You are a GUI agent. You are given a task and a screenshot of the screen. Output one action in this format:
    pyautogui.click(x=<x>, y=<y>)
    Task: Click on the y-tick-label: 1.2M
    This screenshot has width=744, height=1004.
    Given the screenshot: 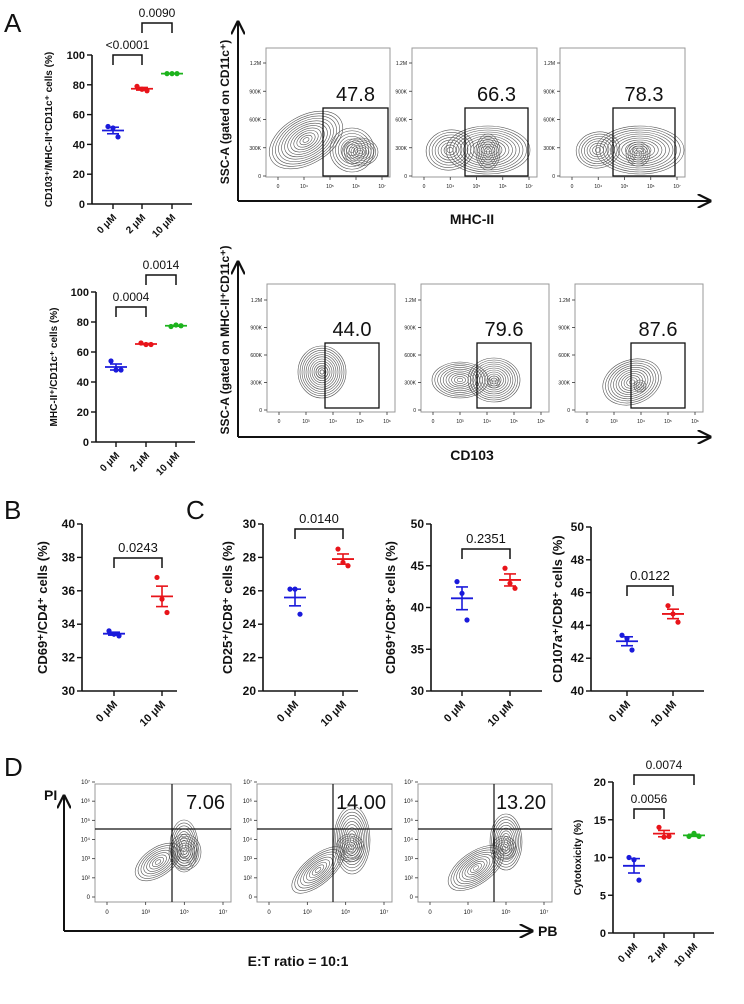 What is the action you would take?
    pyautogui.click(x=549, y=64)
    